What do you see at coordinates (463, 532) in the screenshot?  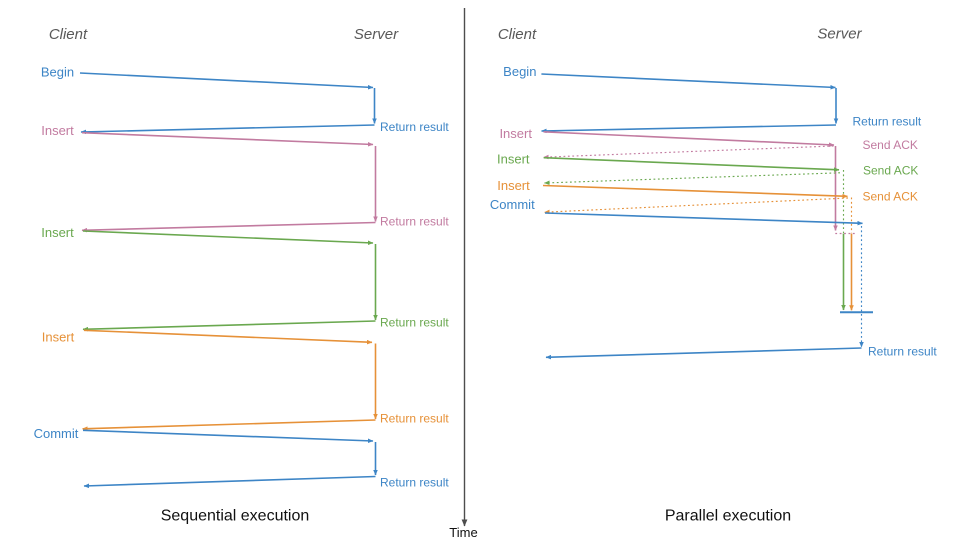 I see `svg-text: Time` at bounding box center [463, 532].